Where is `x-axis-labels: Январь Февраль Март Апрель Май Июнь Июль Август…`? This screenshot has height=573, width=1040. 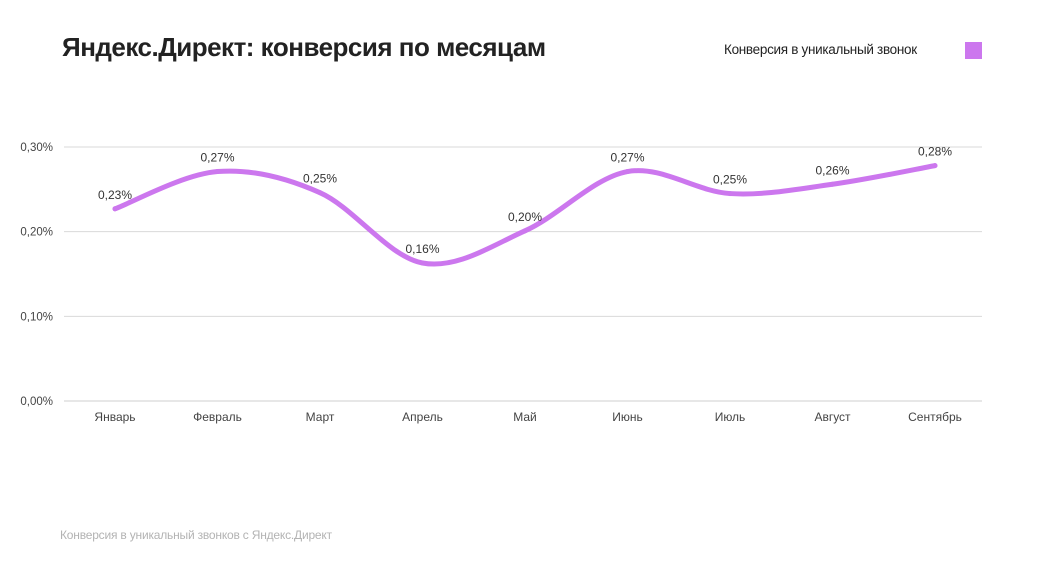
x-axis-labels: Январь Февраль Март Апрель Май Июнь Июль Август… is located at coordinates (527, 417).